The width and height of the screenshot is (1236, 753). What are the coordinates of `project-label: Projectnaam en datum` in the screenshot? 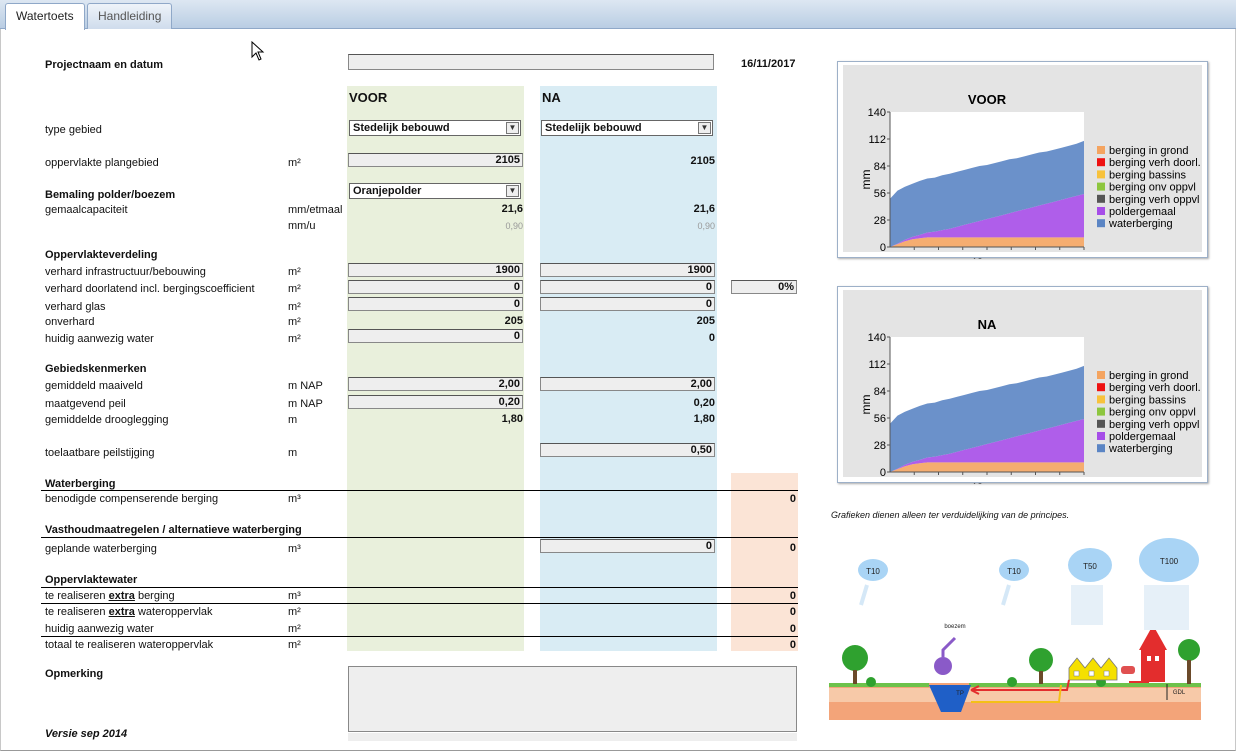 It's located at (104, 65).